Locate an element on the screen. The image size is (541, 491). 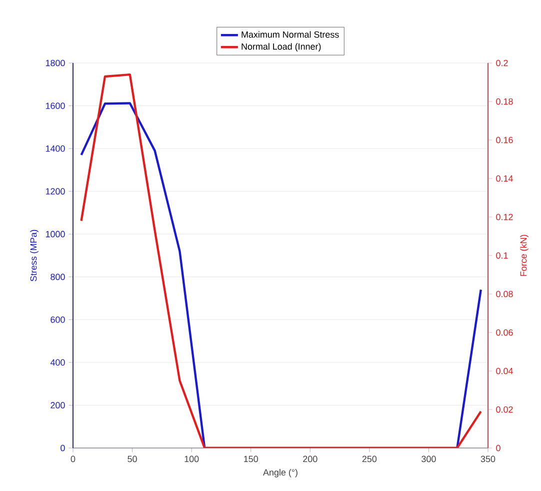
y-axis-title: Stress (MPa) is located at coordinates (34, 256).